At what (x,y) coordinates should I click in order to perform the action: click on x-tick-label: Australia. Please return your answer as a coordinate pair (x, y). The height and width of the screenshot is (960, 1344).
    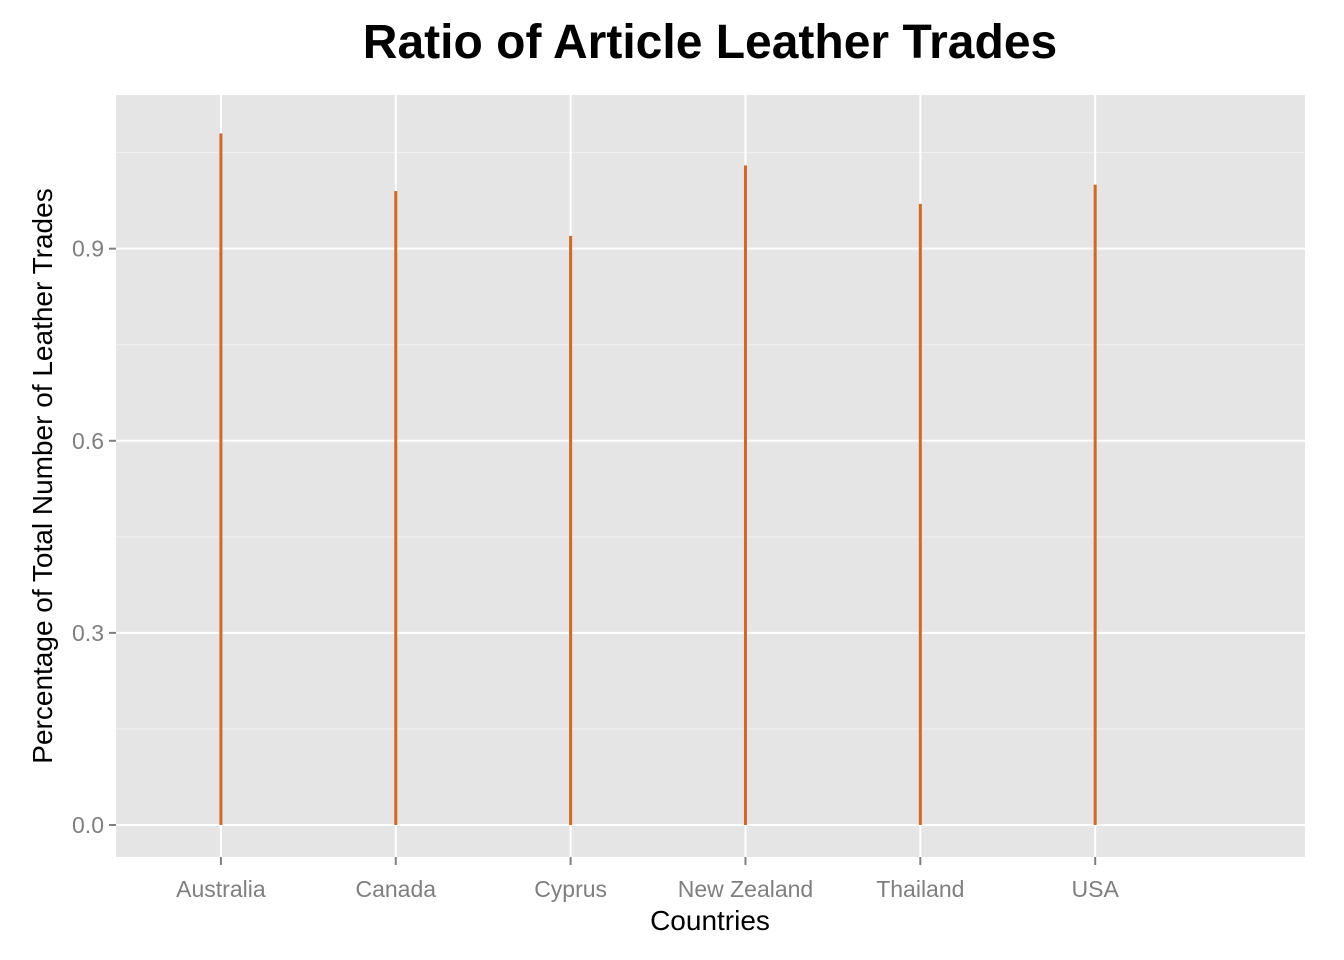
    Looking at the image, I should click on (221, 889).